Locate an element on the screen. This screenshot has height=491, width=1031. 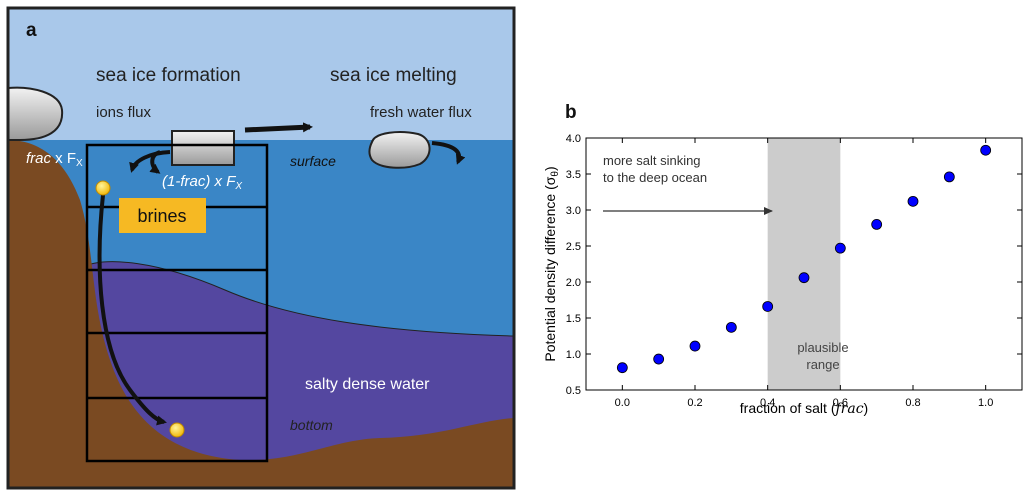
x-tick-label: 1.0 is located at coordinates (985, 403).